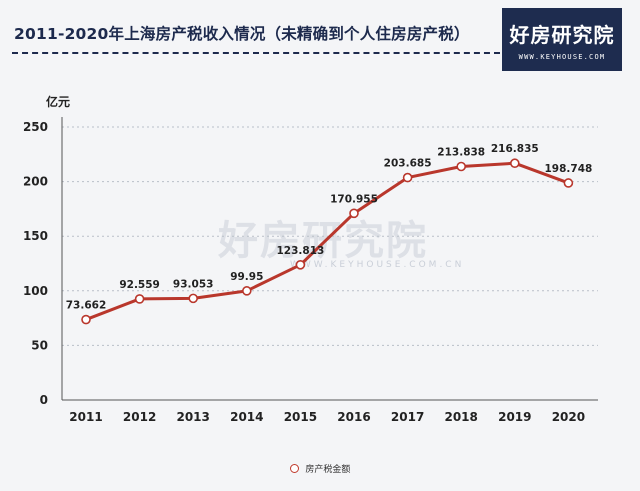  I want to click on x-tick-label: 2016, so click(353, 417).